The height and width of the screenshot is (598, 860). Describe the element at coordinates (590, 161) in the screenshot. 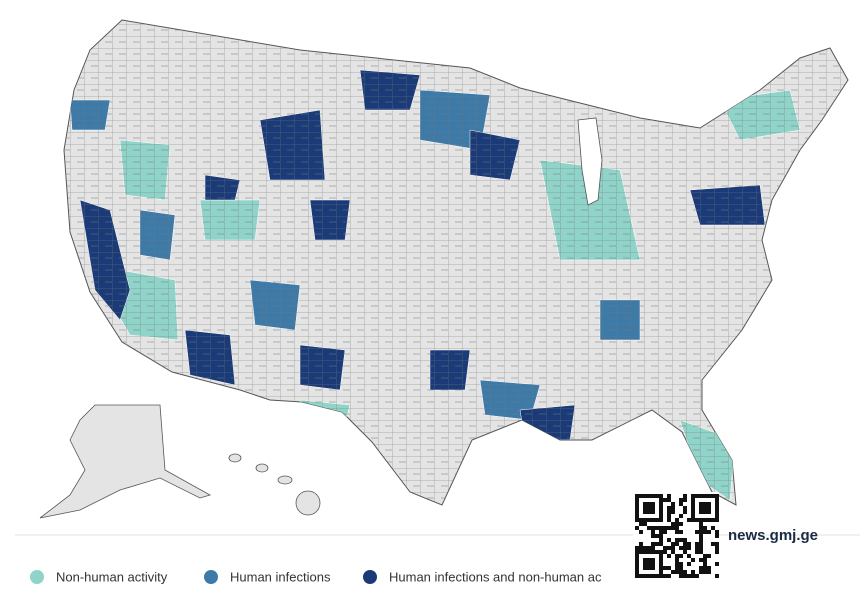

I see `lake-michigan` at that location.